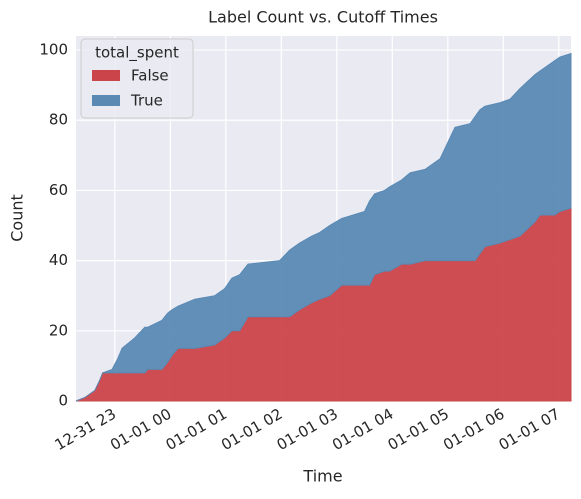  What do you see at coordinates (137, 53) in the screenshot?
I see `legend-title: total_spent` at bounding box center [137, 53].